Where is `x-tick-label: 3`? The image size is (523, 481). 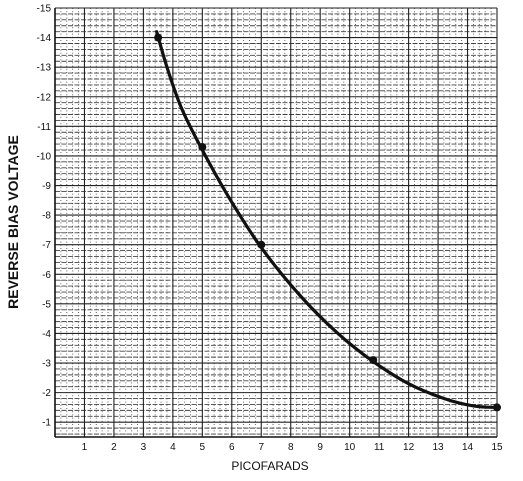
x-tick-label: 3 is located at coordinates (144, 447).